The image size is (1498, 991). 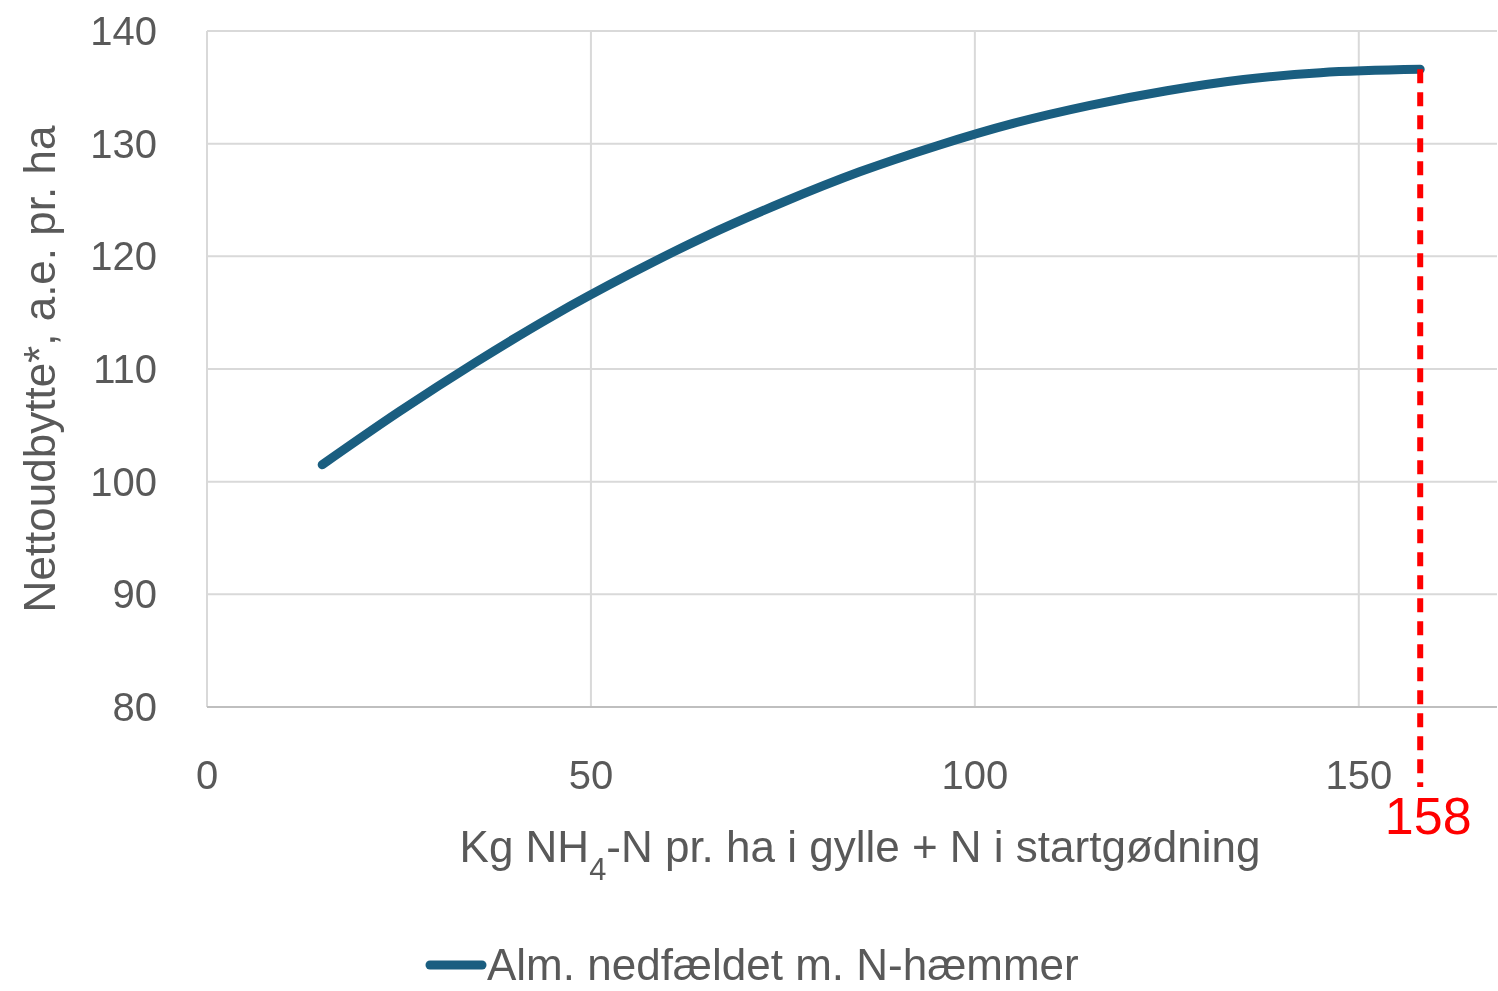 What do you see at coordinates (1359, 775) in the screenshot?
I see `x-tick-label: 150` at bounding box center [1359, 775].